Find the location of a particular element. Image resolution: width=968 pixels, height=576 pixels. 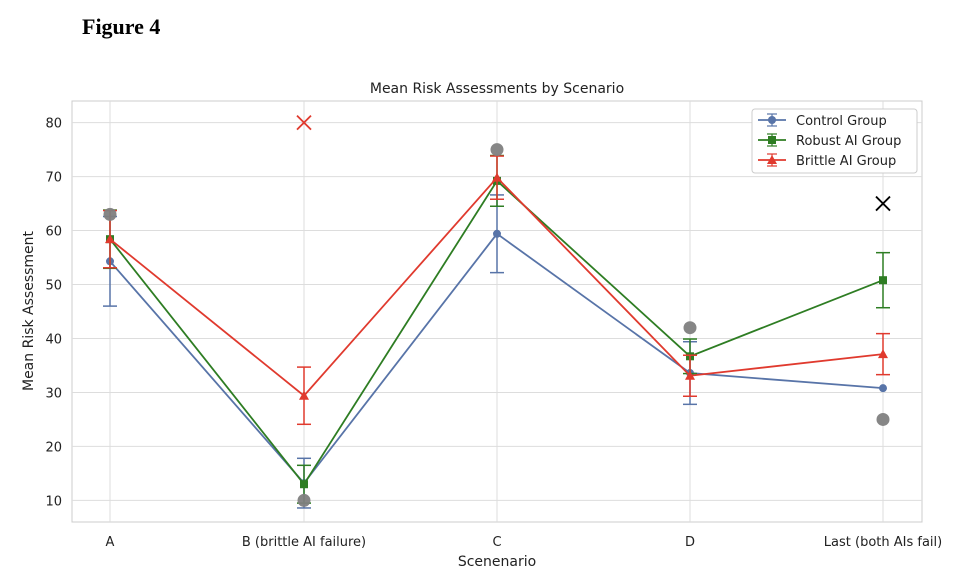

y-tick-label: 50 is located at coordinates (53, 286).